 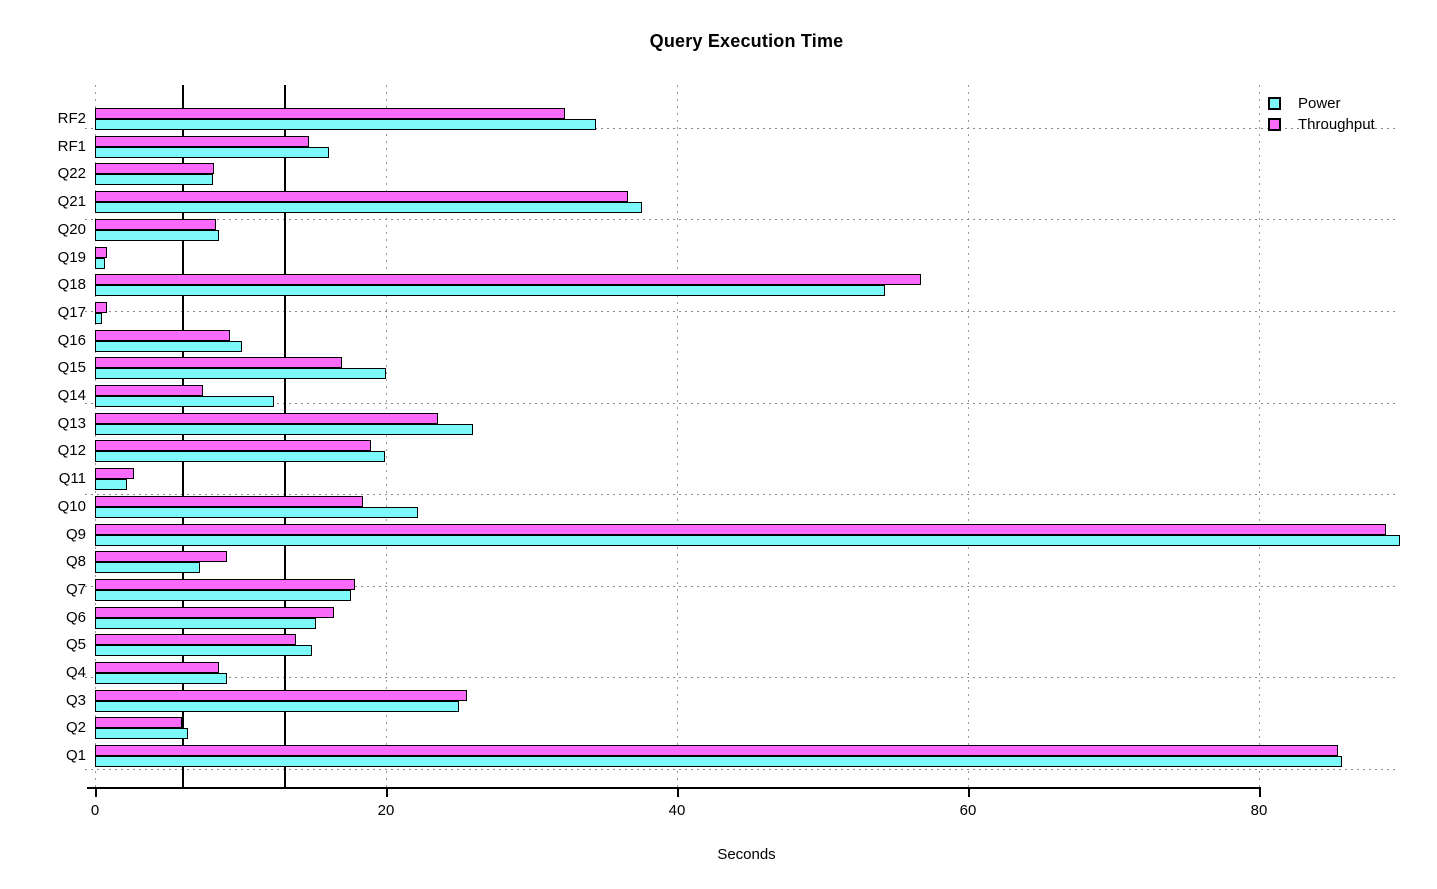 I want to click on bar-q7-power, so click(x=223, y=595).